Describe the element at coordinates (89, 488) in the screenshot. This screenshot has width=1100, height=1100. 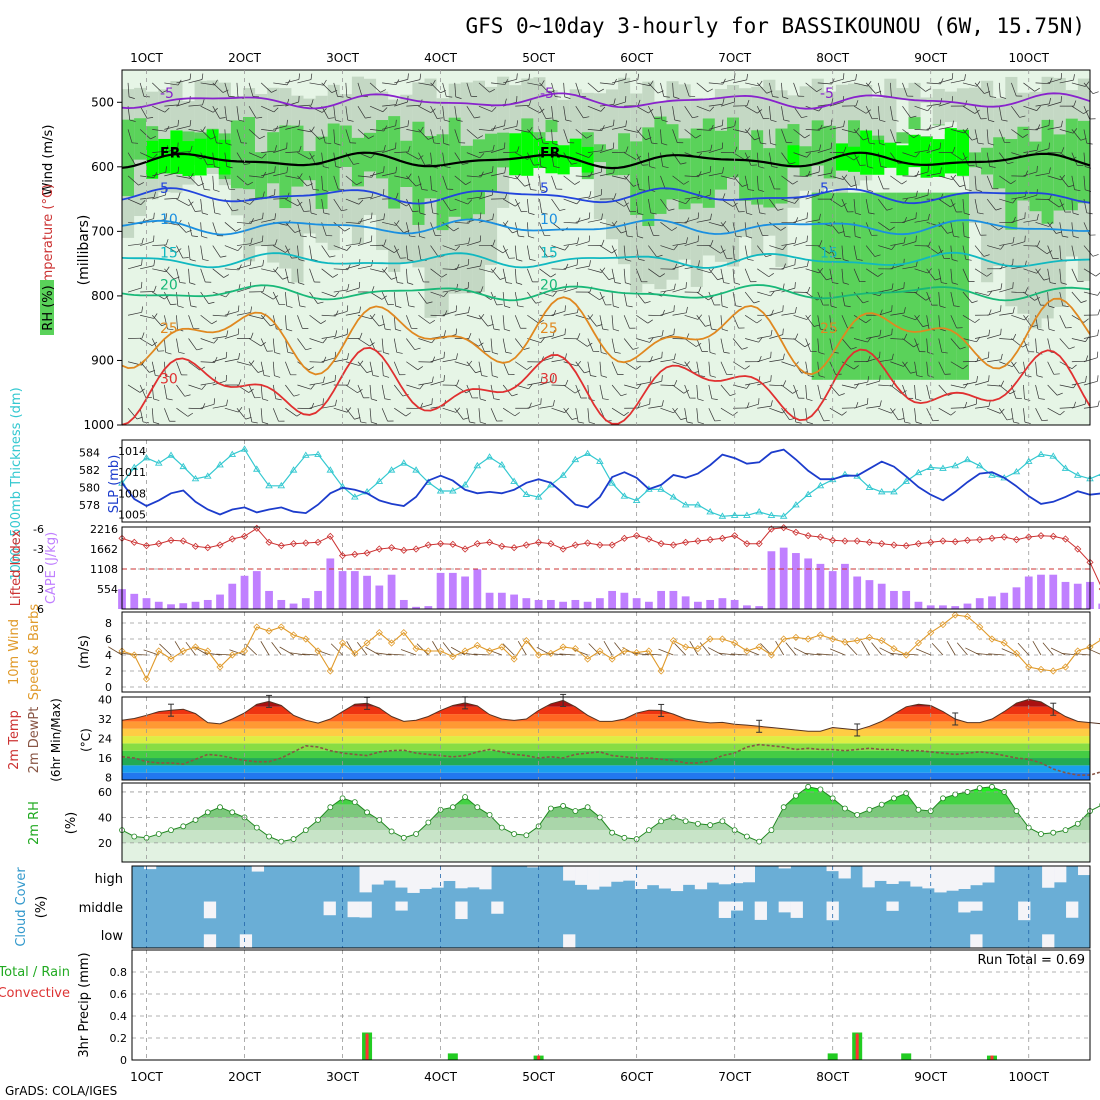
I see `thickness-tick-label: 580` at that location.